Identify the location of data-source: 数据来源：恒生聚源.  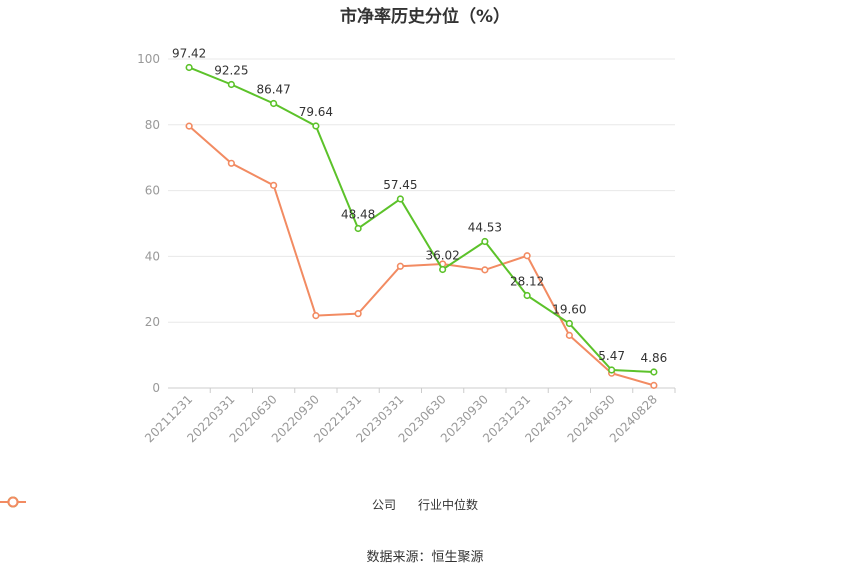
(425, 557).